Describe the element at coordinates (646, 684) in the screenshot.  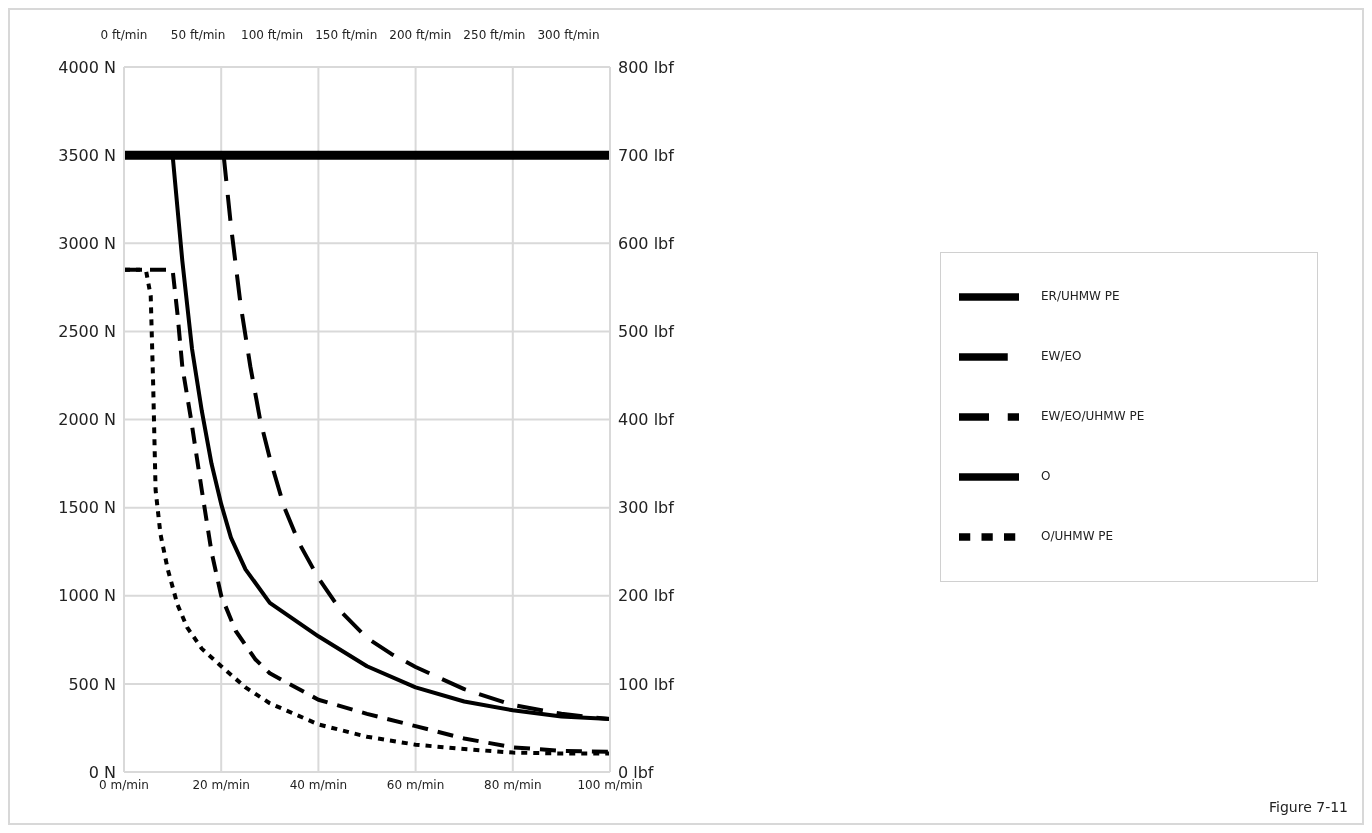
I see `y2-tick-label: 100 lbf` at that location.